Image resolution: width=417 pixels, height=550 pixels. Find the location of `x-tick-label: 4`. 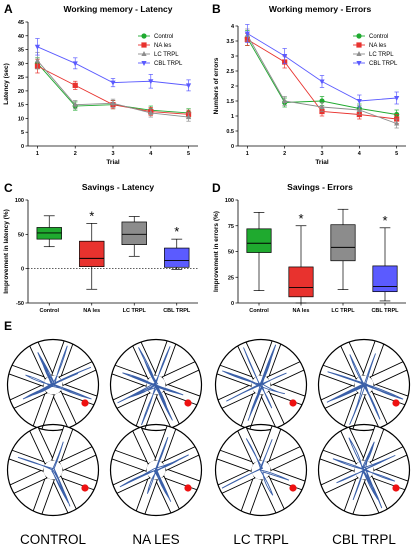

x-tick-label: 4 is located at coordinates (151, 154).